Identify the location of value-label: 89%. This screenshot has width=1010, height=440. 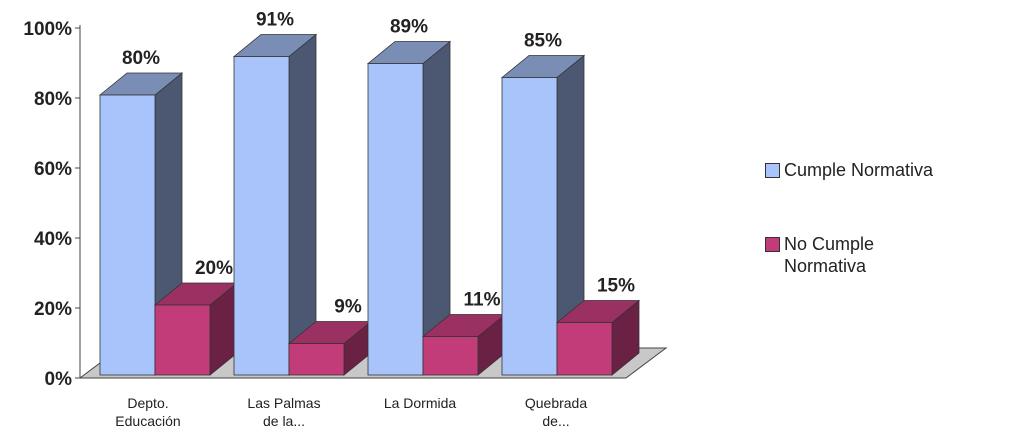
(409, 27).